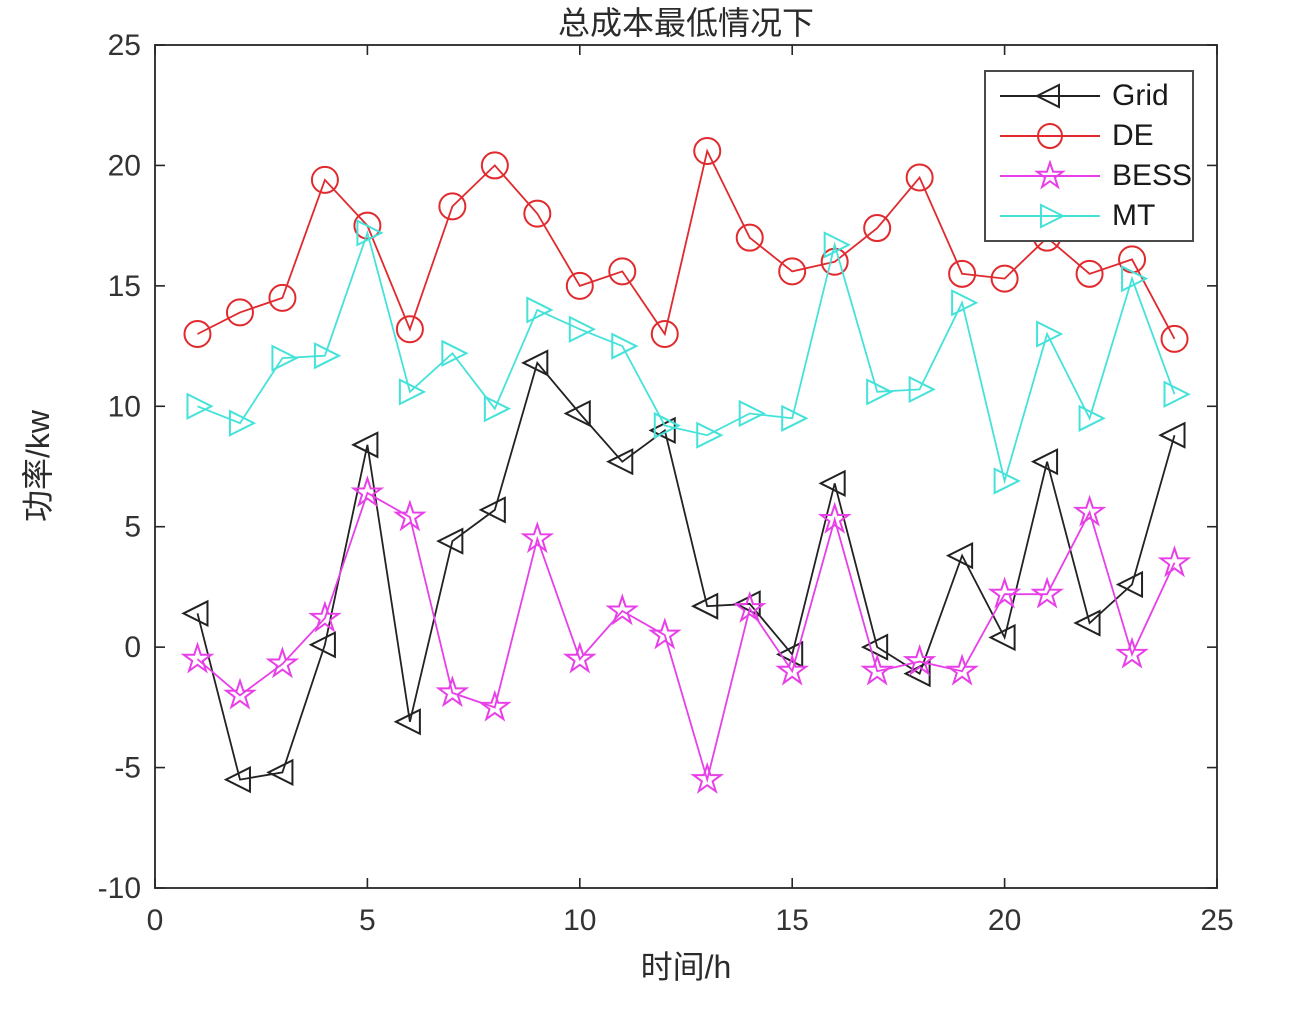 This screenshot has width=1290, height=1018. What do you see at coordinates (1095, 96) in the screenshot?
I see `legend-item-grid: Grid` at bounding box center [1095, 96].